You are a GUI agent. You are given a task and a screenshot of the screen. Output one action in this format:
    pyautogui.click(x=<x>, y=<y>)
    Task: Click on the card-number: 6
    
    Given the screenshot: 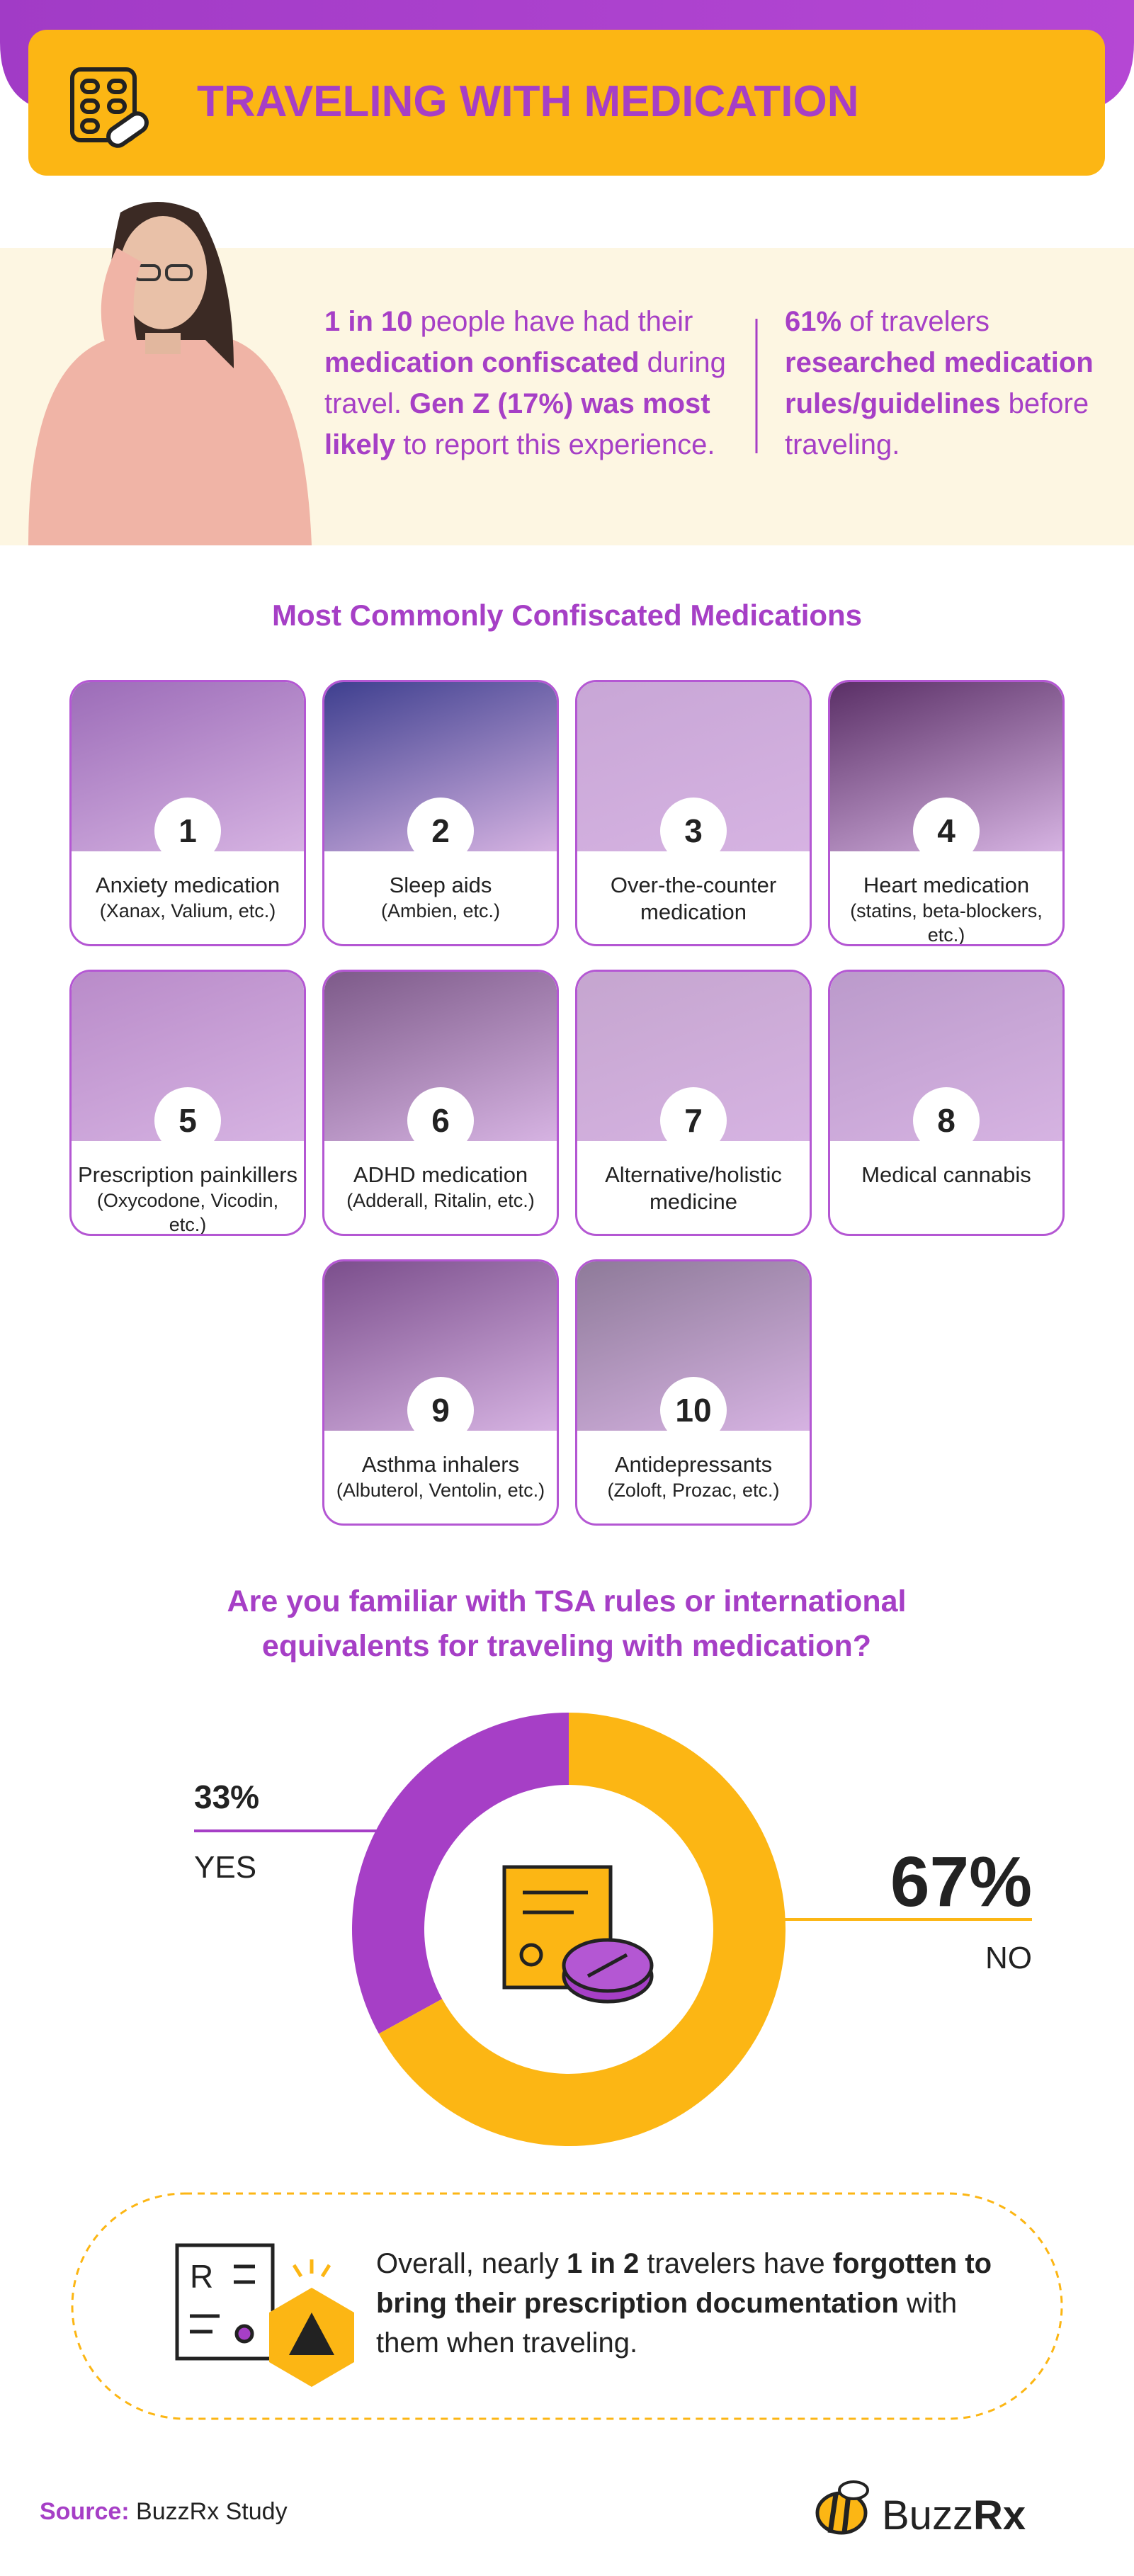 What is the action you would take?
    pyautogui.click(x=440, y=1120)
    